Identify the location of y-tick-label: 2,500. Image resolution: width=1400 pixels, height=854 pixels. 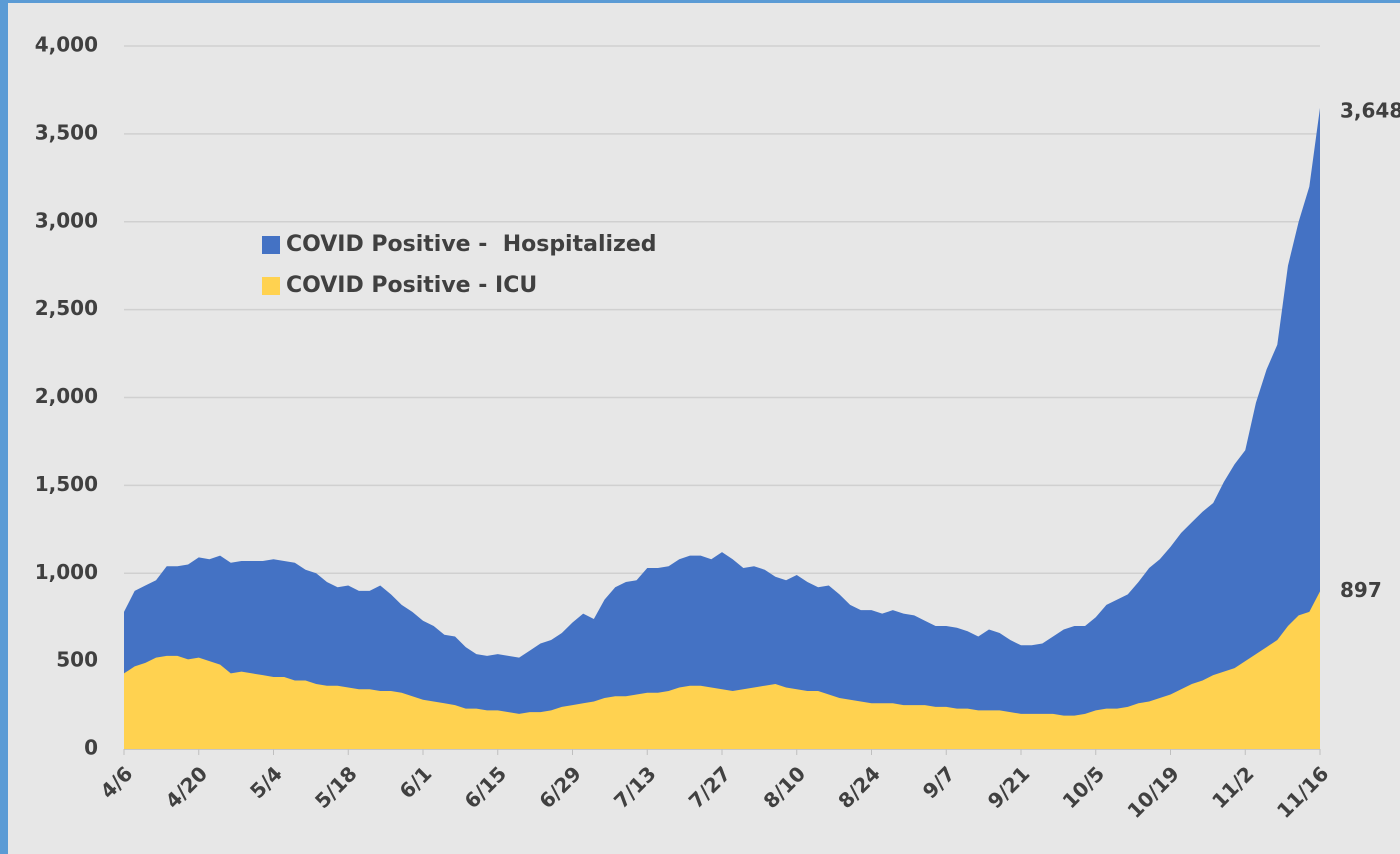
(66, 308).